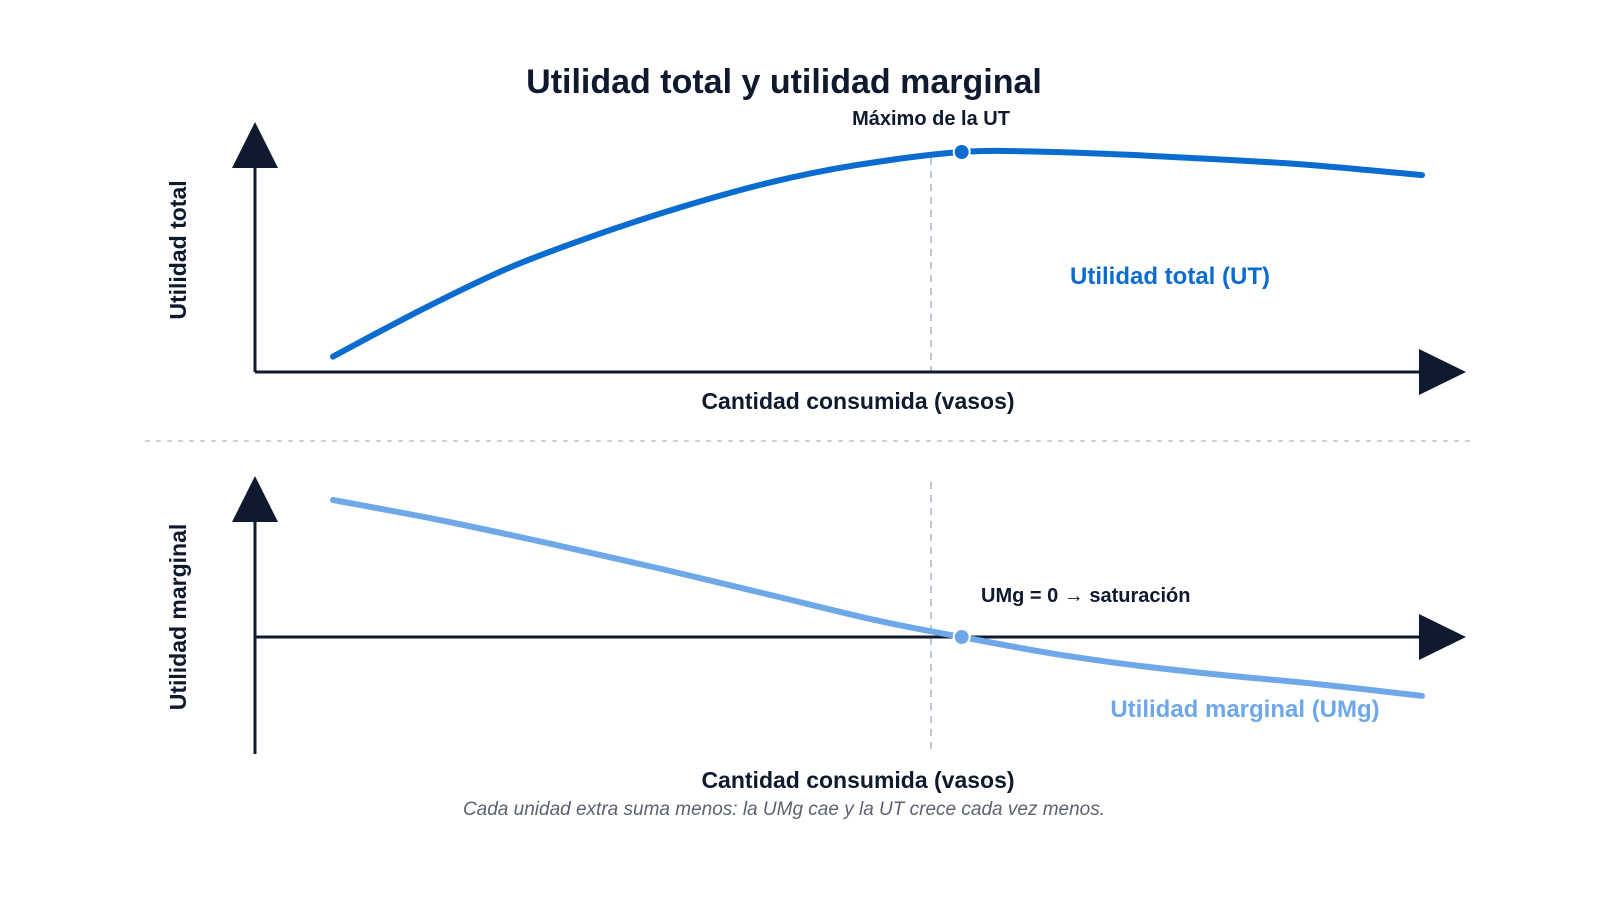 The width and height of the screenshot is (1600, 900). I want to click on ut-series-label: Utilidad total (UT), so click(1170, 276).